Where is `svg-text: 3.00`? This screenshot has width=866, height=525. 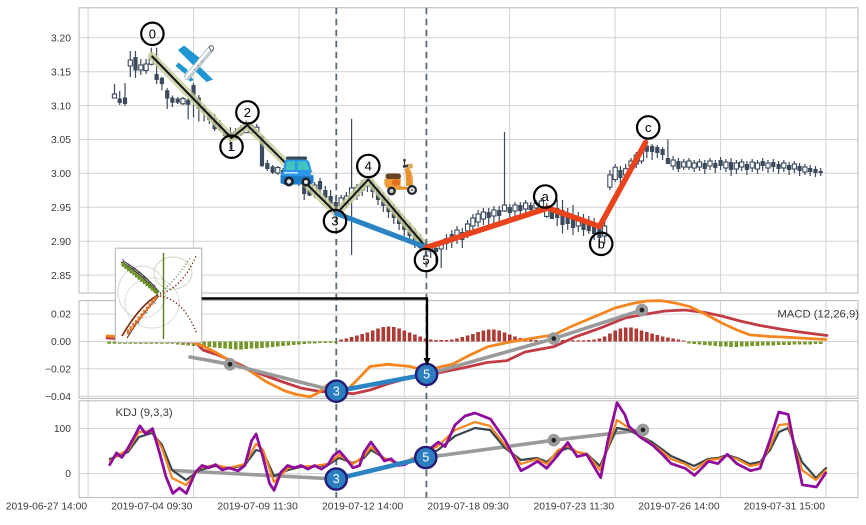
svg-text: 3.00 is located at coordinates (61, 174).